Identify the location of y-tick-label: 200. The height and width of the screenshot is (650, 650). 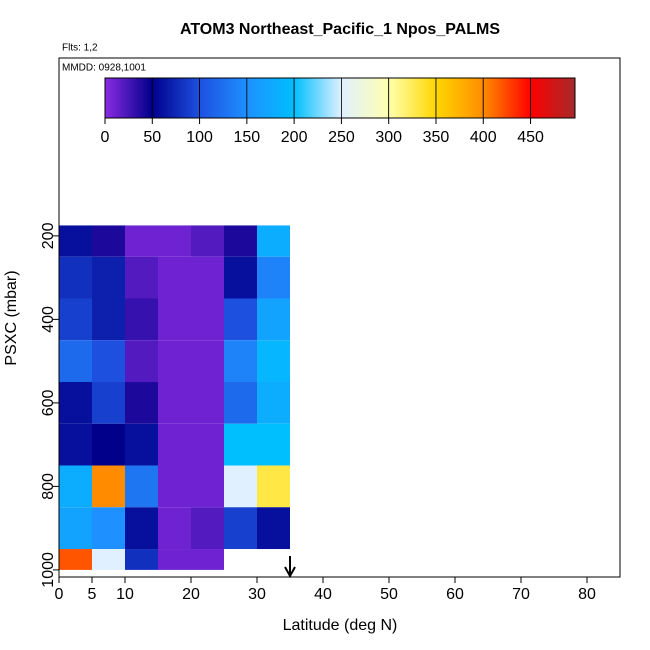
(48, 235).